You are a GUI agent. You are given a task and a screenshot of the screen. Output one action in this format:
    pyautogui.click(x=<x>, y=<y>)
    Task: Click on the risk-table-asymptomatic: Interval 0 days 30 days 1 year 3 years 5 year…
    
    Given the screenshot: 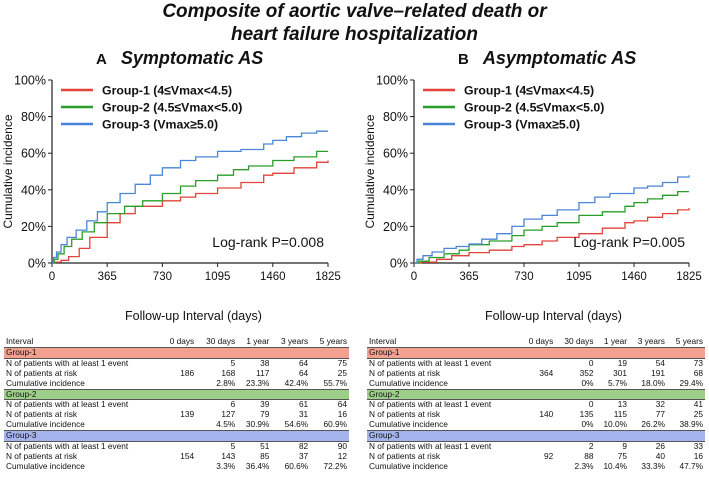 What is the action you would take?
    pyautogui.click(x=536, y=404)
    